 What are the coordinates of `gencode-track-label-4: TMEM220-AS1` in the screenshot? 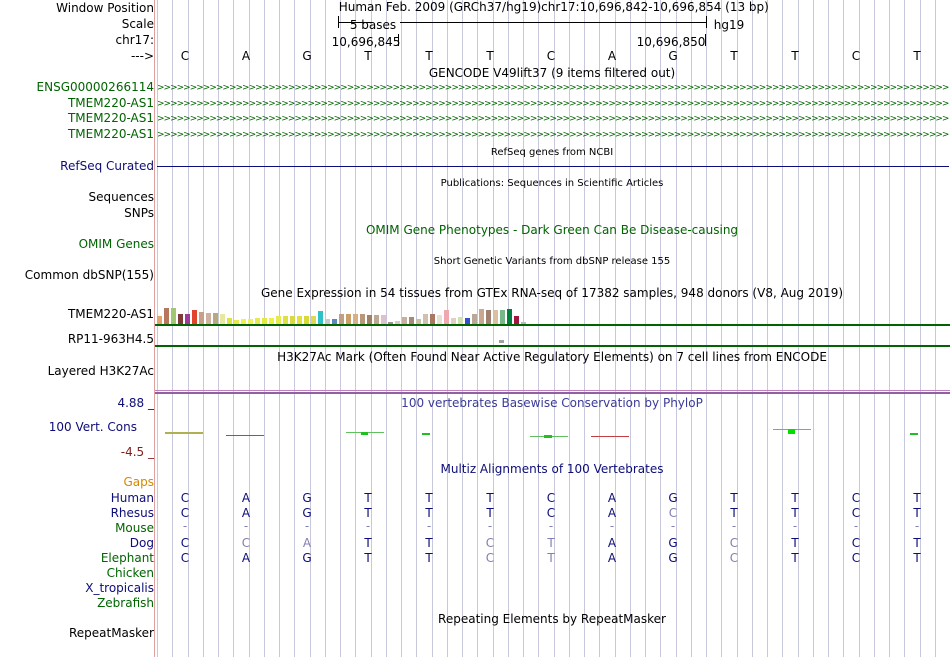 It's located at (110, 134).